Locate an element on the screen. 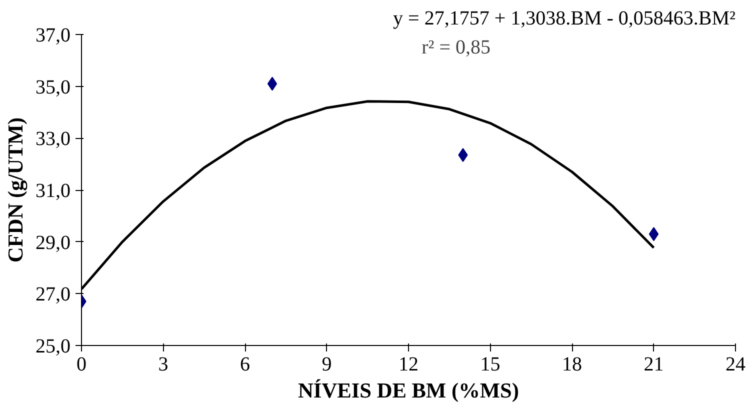  x-tick-label: 3 is located at coordinates (163, 365).